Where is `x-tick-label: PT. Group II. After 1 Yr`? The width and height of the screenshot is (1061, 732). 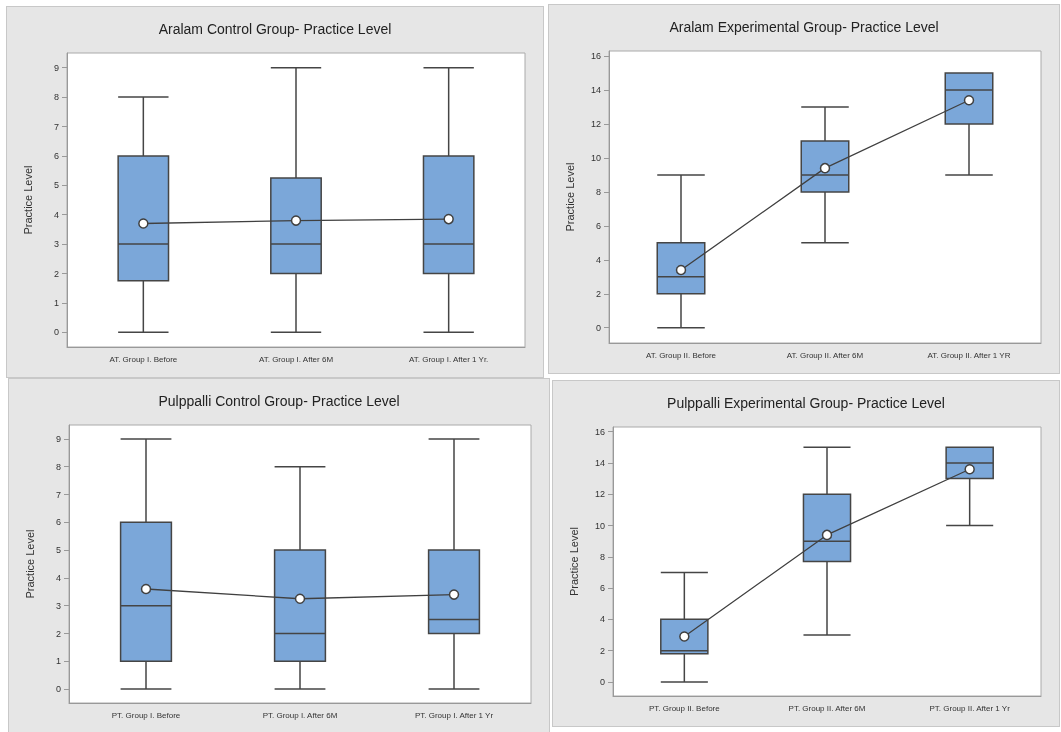
x-tick-label: PT. Group II. After 1 Yr is located at coordinates (970, 708).